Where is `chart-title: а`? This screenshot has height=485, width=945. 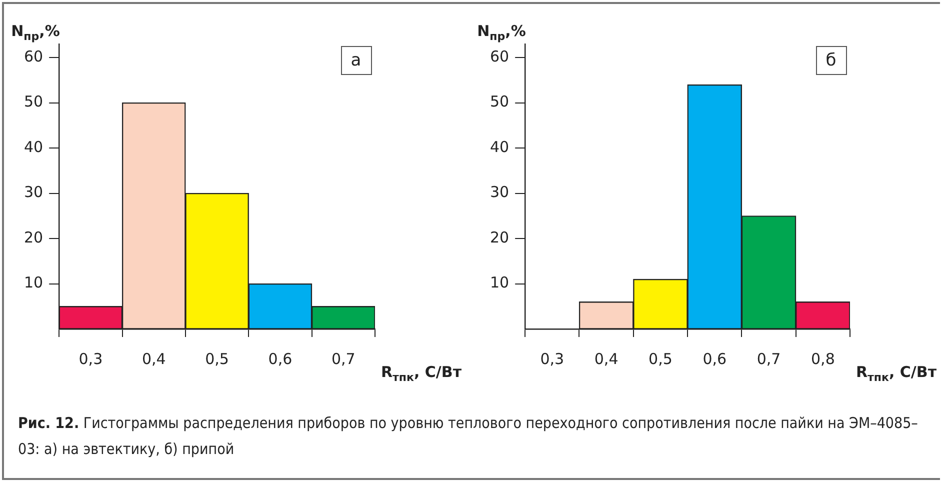
chart-title: а is located at coordinates (356, 60).